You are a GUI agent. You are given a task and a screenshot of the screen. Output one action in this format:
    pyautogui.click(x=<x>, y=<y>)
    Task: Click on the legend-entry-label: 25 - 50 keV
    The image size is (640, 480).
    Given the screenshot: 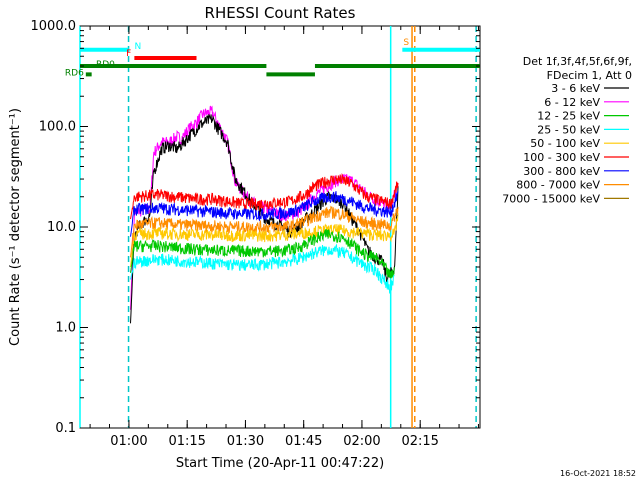 What is the action you would take?
    pyautogui.click(x=568, y=129)
    